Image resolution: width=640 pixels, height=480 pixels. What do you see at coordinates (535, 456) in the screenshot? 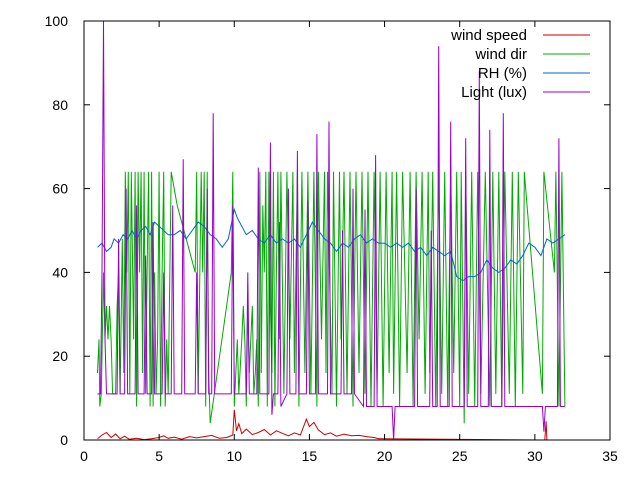
I see `x-tick-label: 30` at bounding box center [535, 456].